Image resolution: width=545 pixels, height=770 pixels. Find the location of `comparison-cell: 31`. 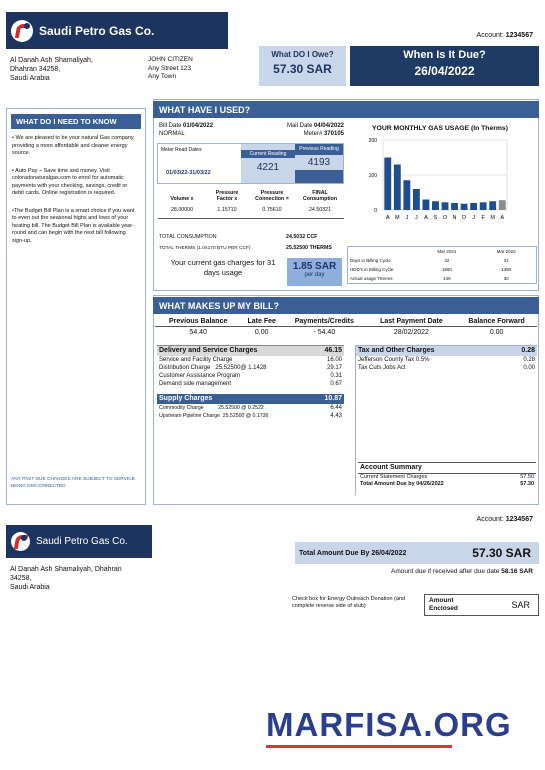

comparison-cell: 31 is located at coordinates (506, 260).